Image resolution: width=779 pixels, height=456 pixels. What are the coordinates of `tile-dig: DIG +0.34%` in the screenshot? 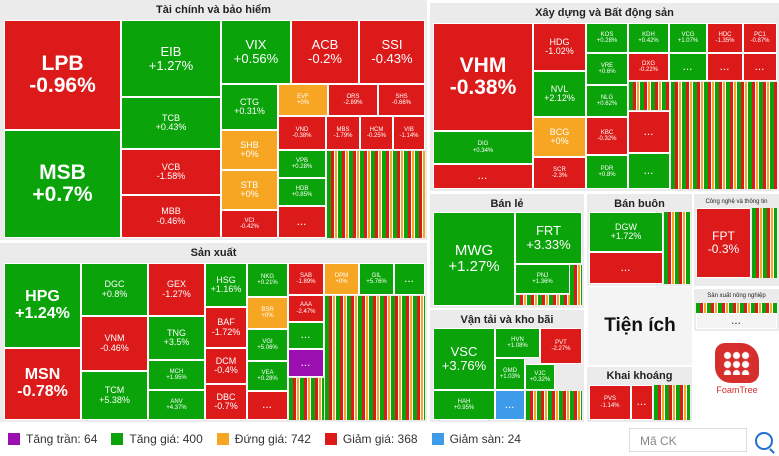 It's located at (483, 147).